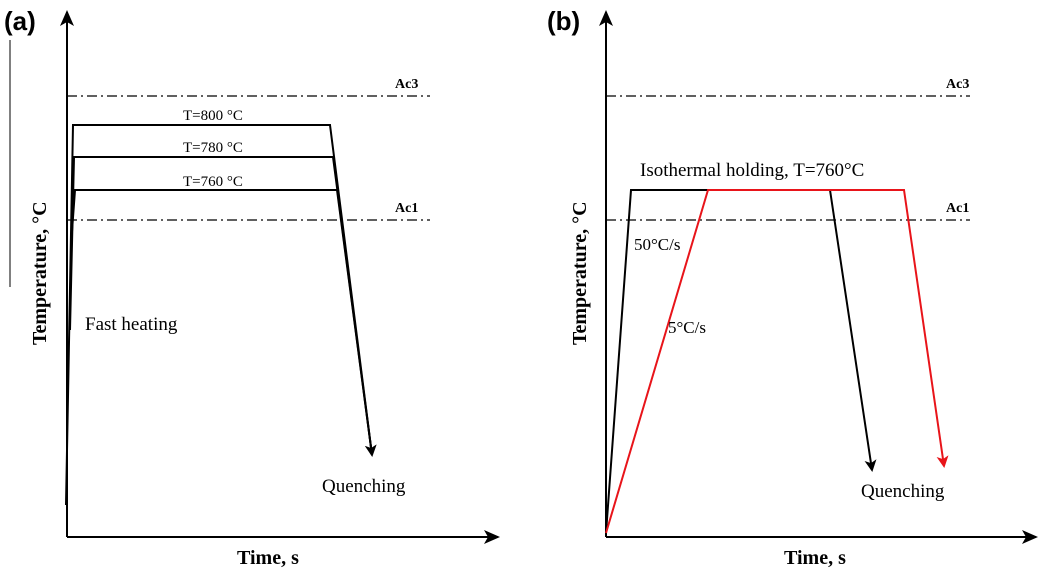  What do you see at coordinates (406, 208) in the screenshot?
I see `panel-a-ac1-label: Ac1` at bounding box center [406, 208].